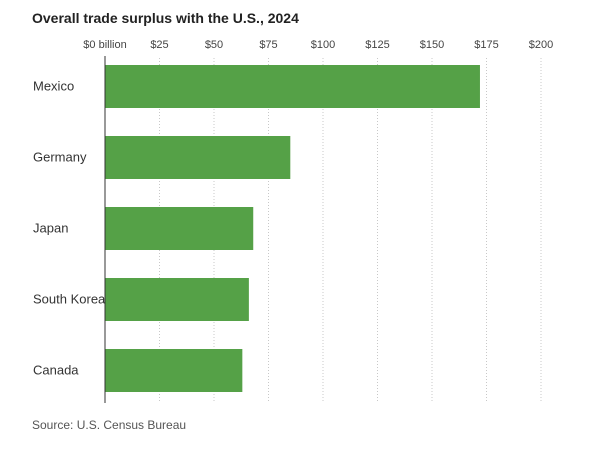 The image size is (602, 451). What do you see at coordinates (214, 45) in the screenshot?
I see `x-tick-label: $50` at bounding box center [214, 45].